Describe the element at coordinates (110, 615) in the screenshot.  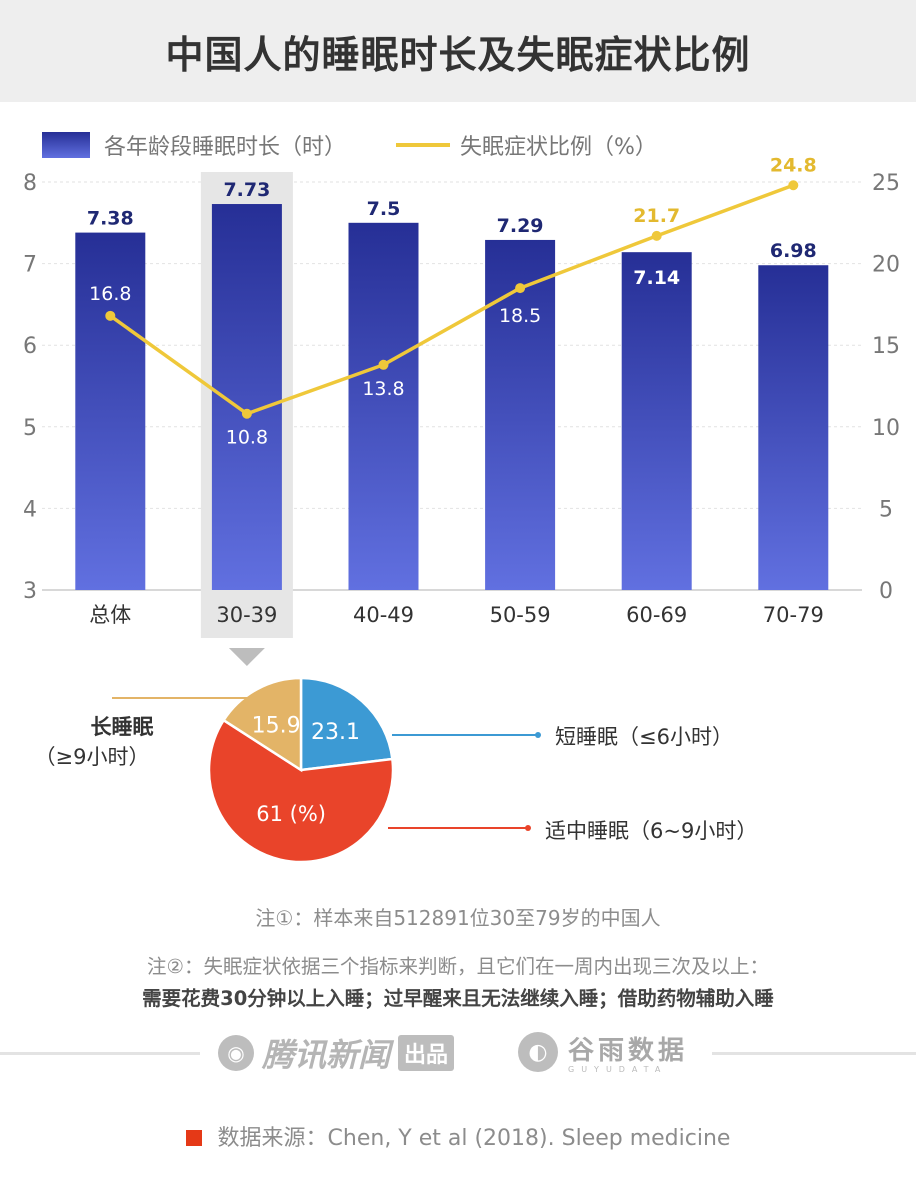
I see `x-tick-label: 总体` at that location.